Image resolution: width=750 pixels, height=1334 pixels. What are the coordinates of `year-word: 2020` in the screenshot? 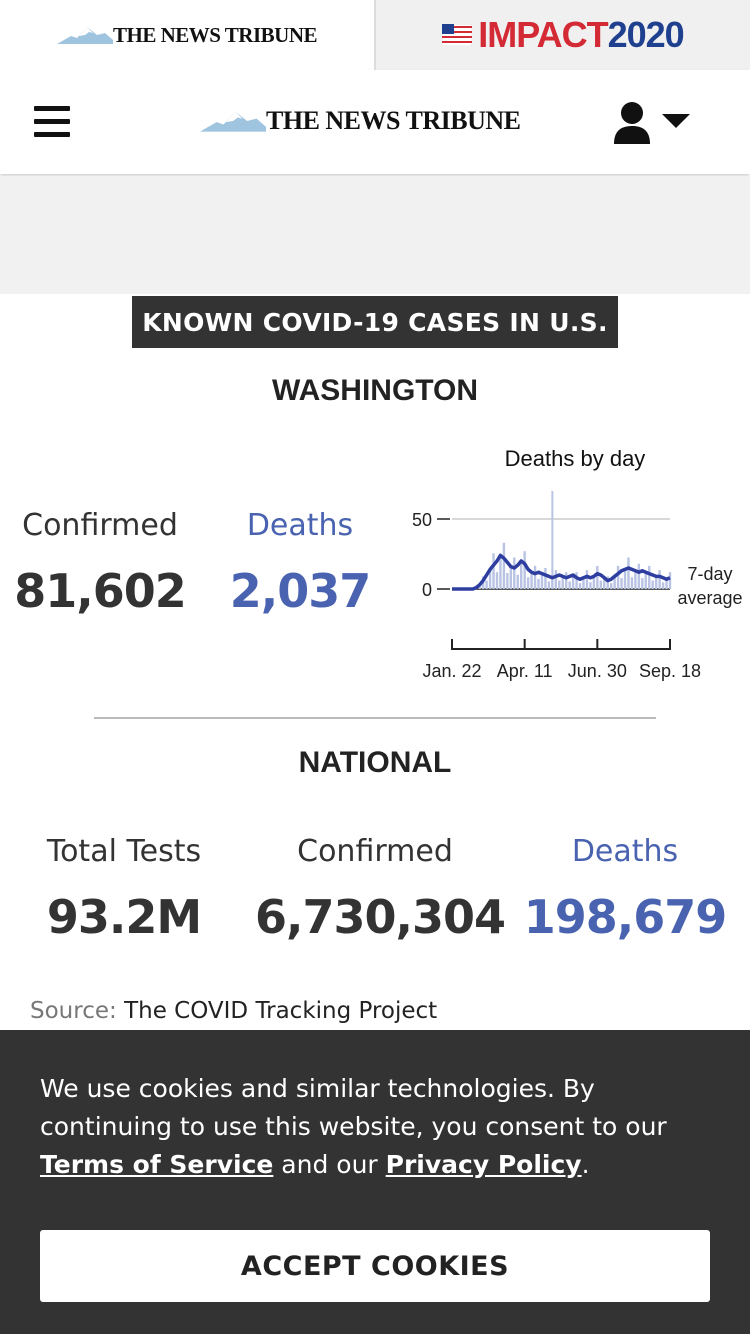 It's located at (646, 34).